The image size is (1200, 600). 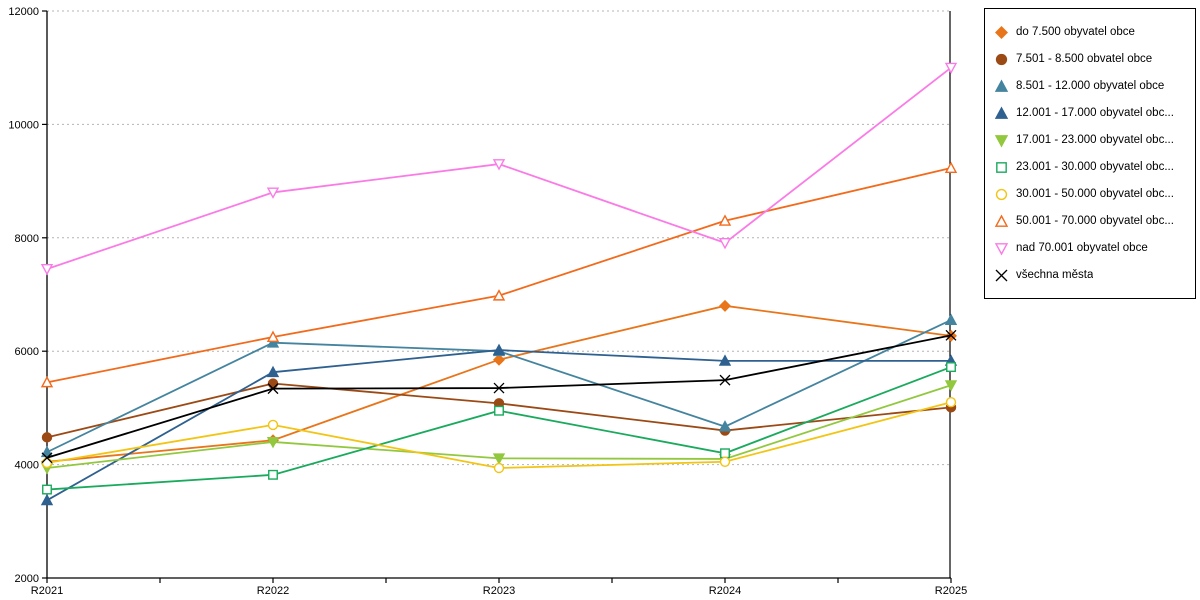 I want to click on legend-item-label: do 7.500 obyvatel obce, so click(x=1075, y=32).